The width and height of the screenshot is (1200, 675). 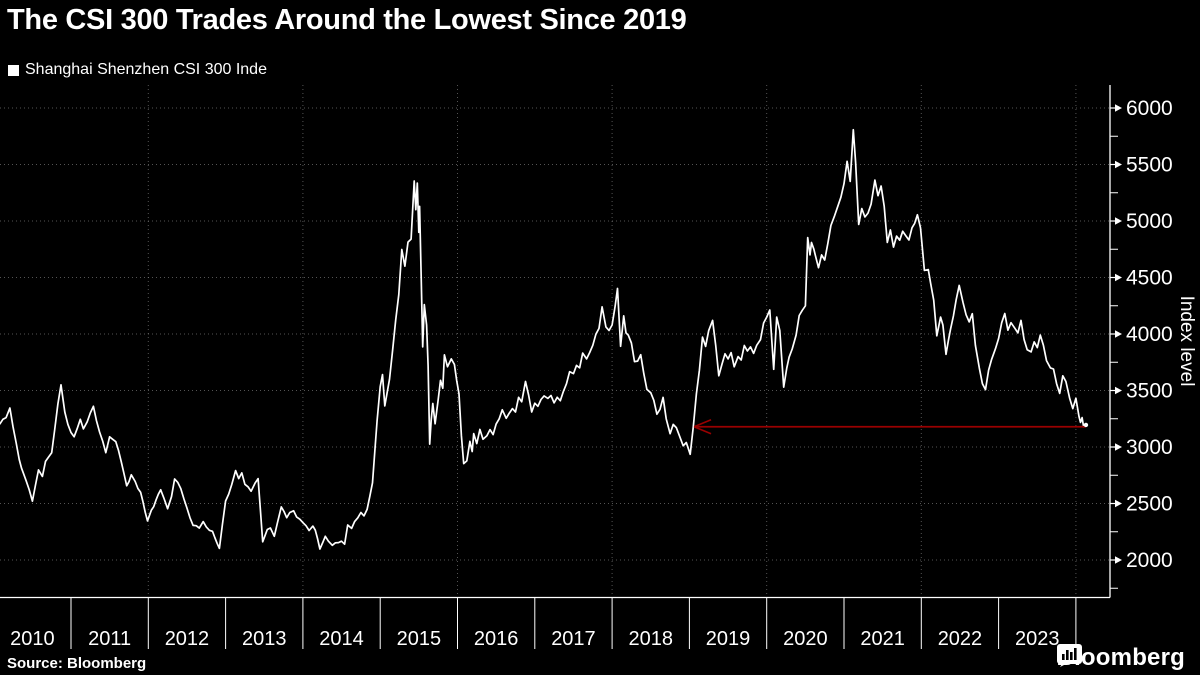 What do you see at coordinates (1149, 165) in the screenshot?
I see `y-axis-value-label: 5500` at bounding box center [1149, 165].